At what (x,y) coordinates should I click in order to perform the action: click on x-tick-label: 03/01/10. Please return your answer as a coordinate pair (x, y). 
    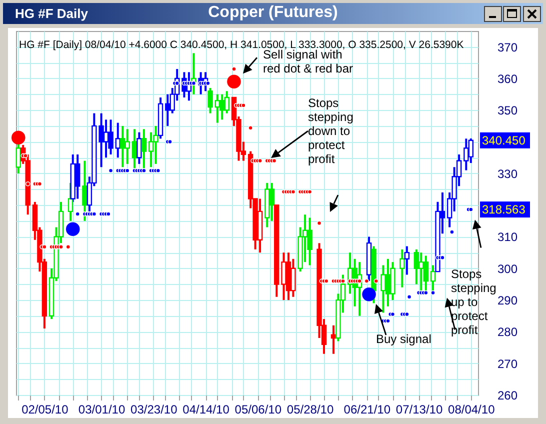
    Looking at the image, I should click on (102, 409).